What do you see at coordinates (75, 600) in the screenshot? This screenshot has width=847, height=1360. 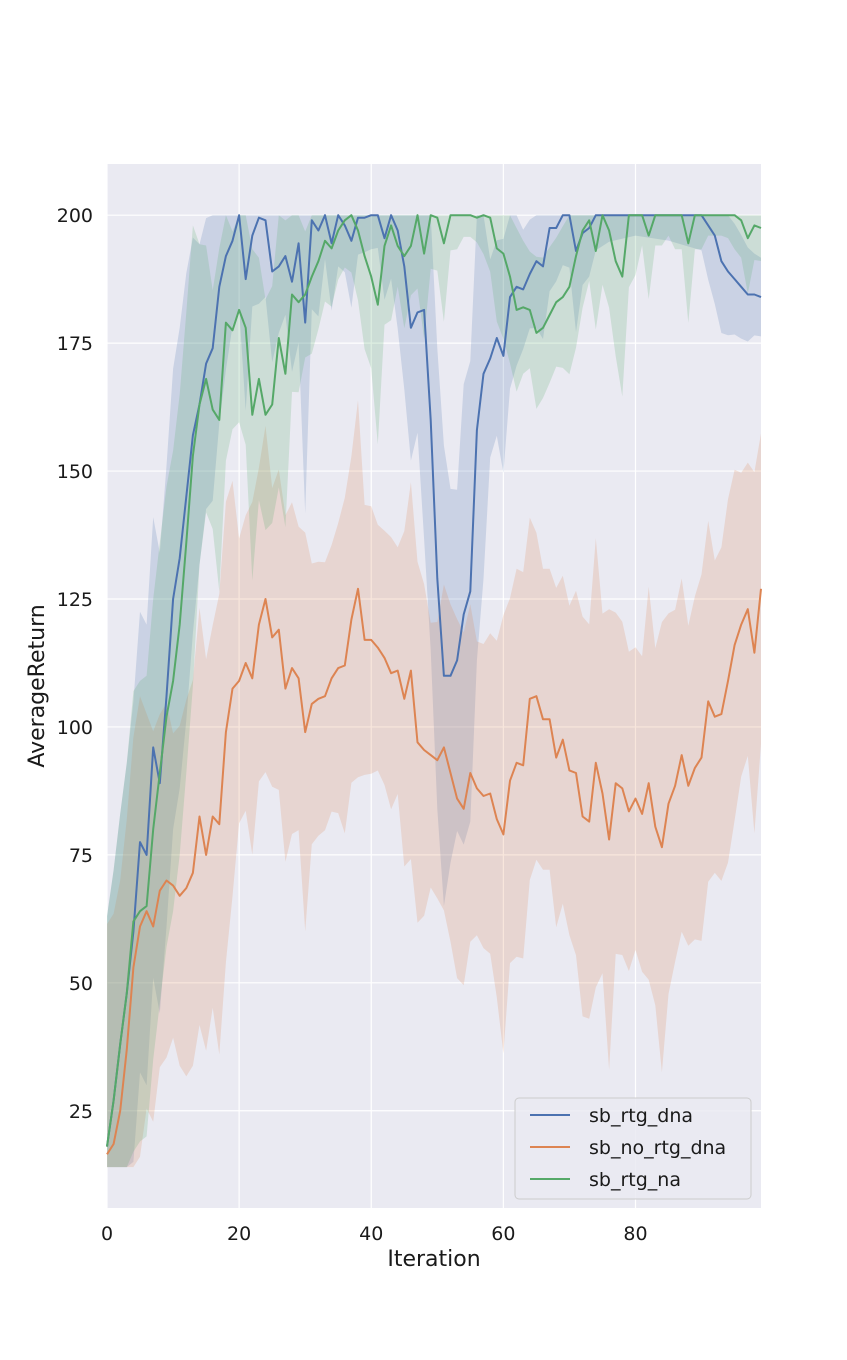 I see `y-tick-label: 125` at bounding box center [75, 600].